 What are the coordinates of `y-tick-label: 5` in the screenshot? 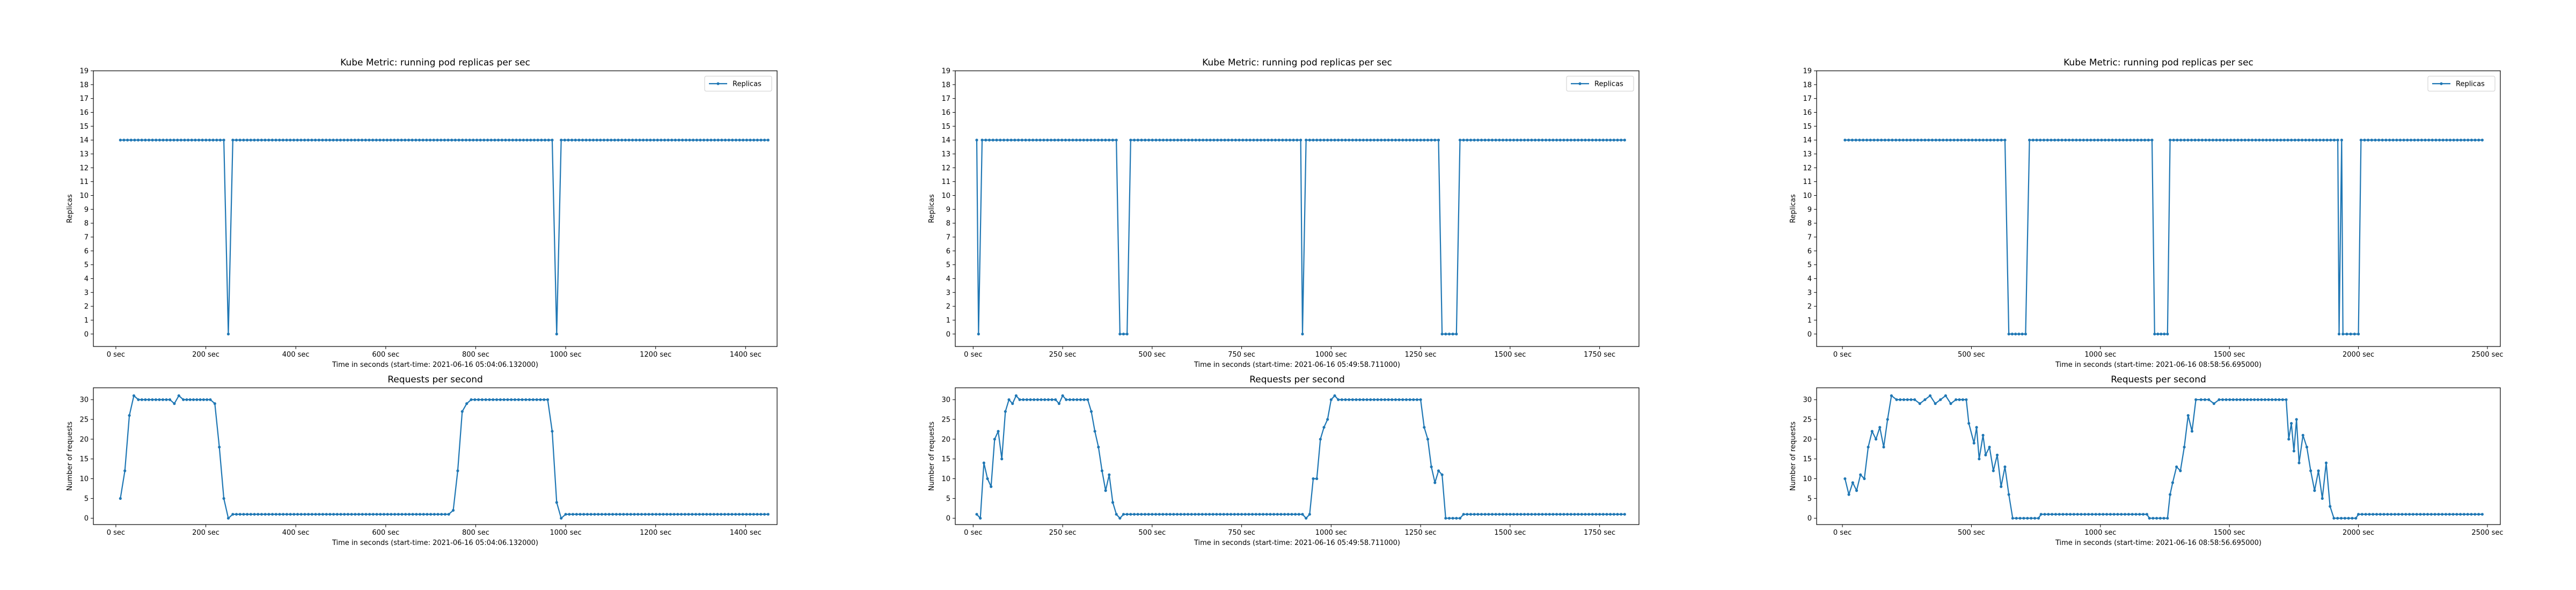 It's located at (948, 499).